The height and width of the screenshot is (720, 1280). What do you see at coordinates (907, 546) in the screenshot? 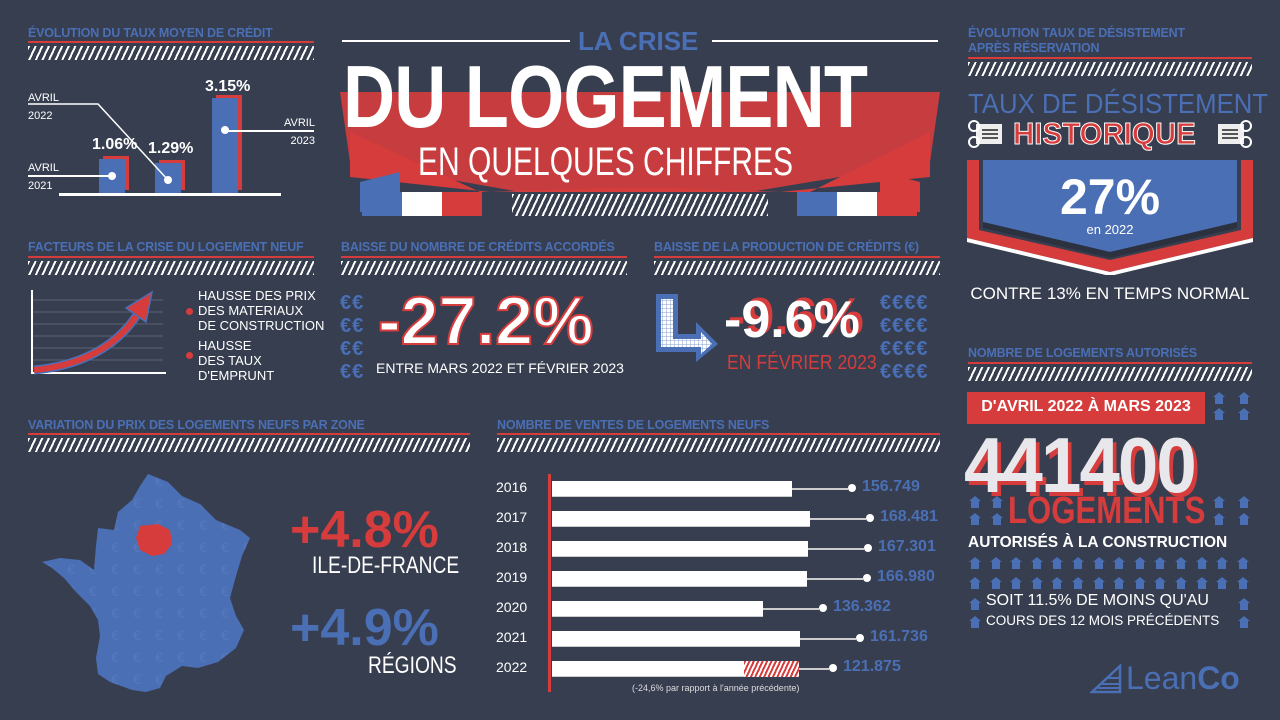
I see `sales-value: 167.301` at bounding box center [907, 546].